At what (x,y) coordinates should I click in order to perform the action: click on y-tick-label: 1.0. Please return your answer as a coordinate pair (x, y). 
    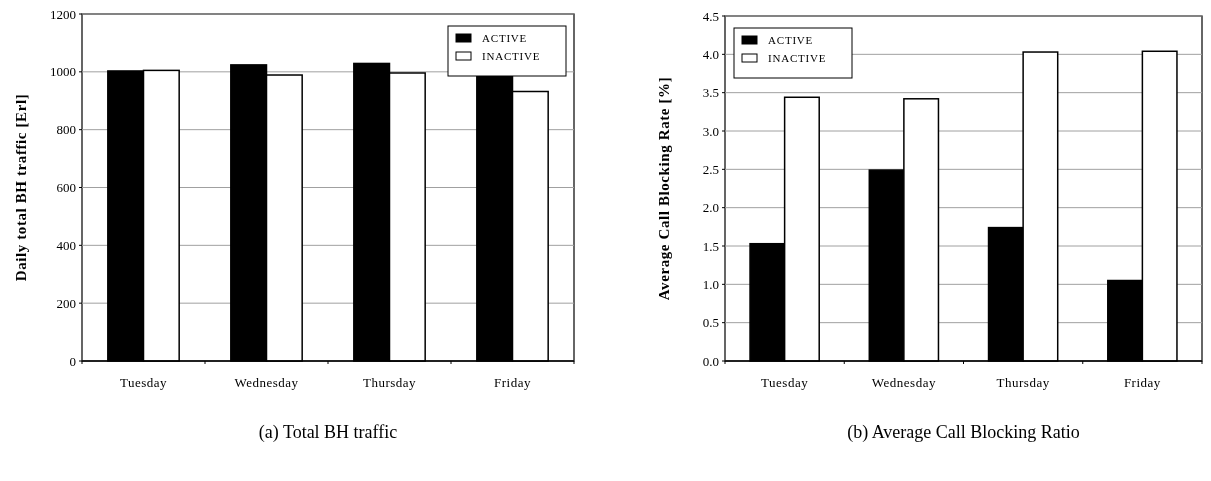
    Looking at the image, I should click on (710, 284).